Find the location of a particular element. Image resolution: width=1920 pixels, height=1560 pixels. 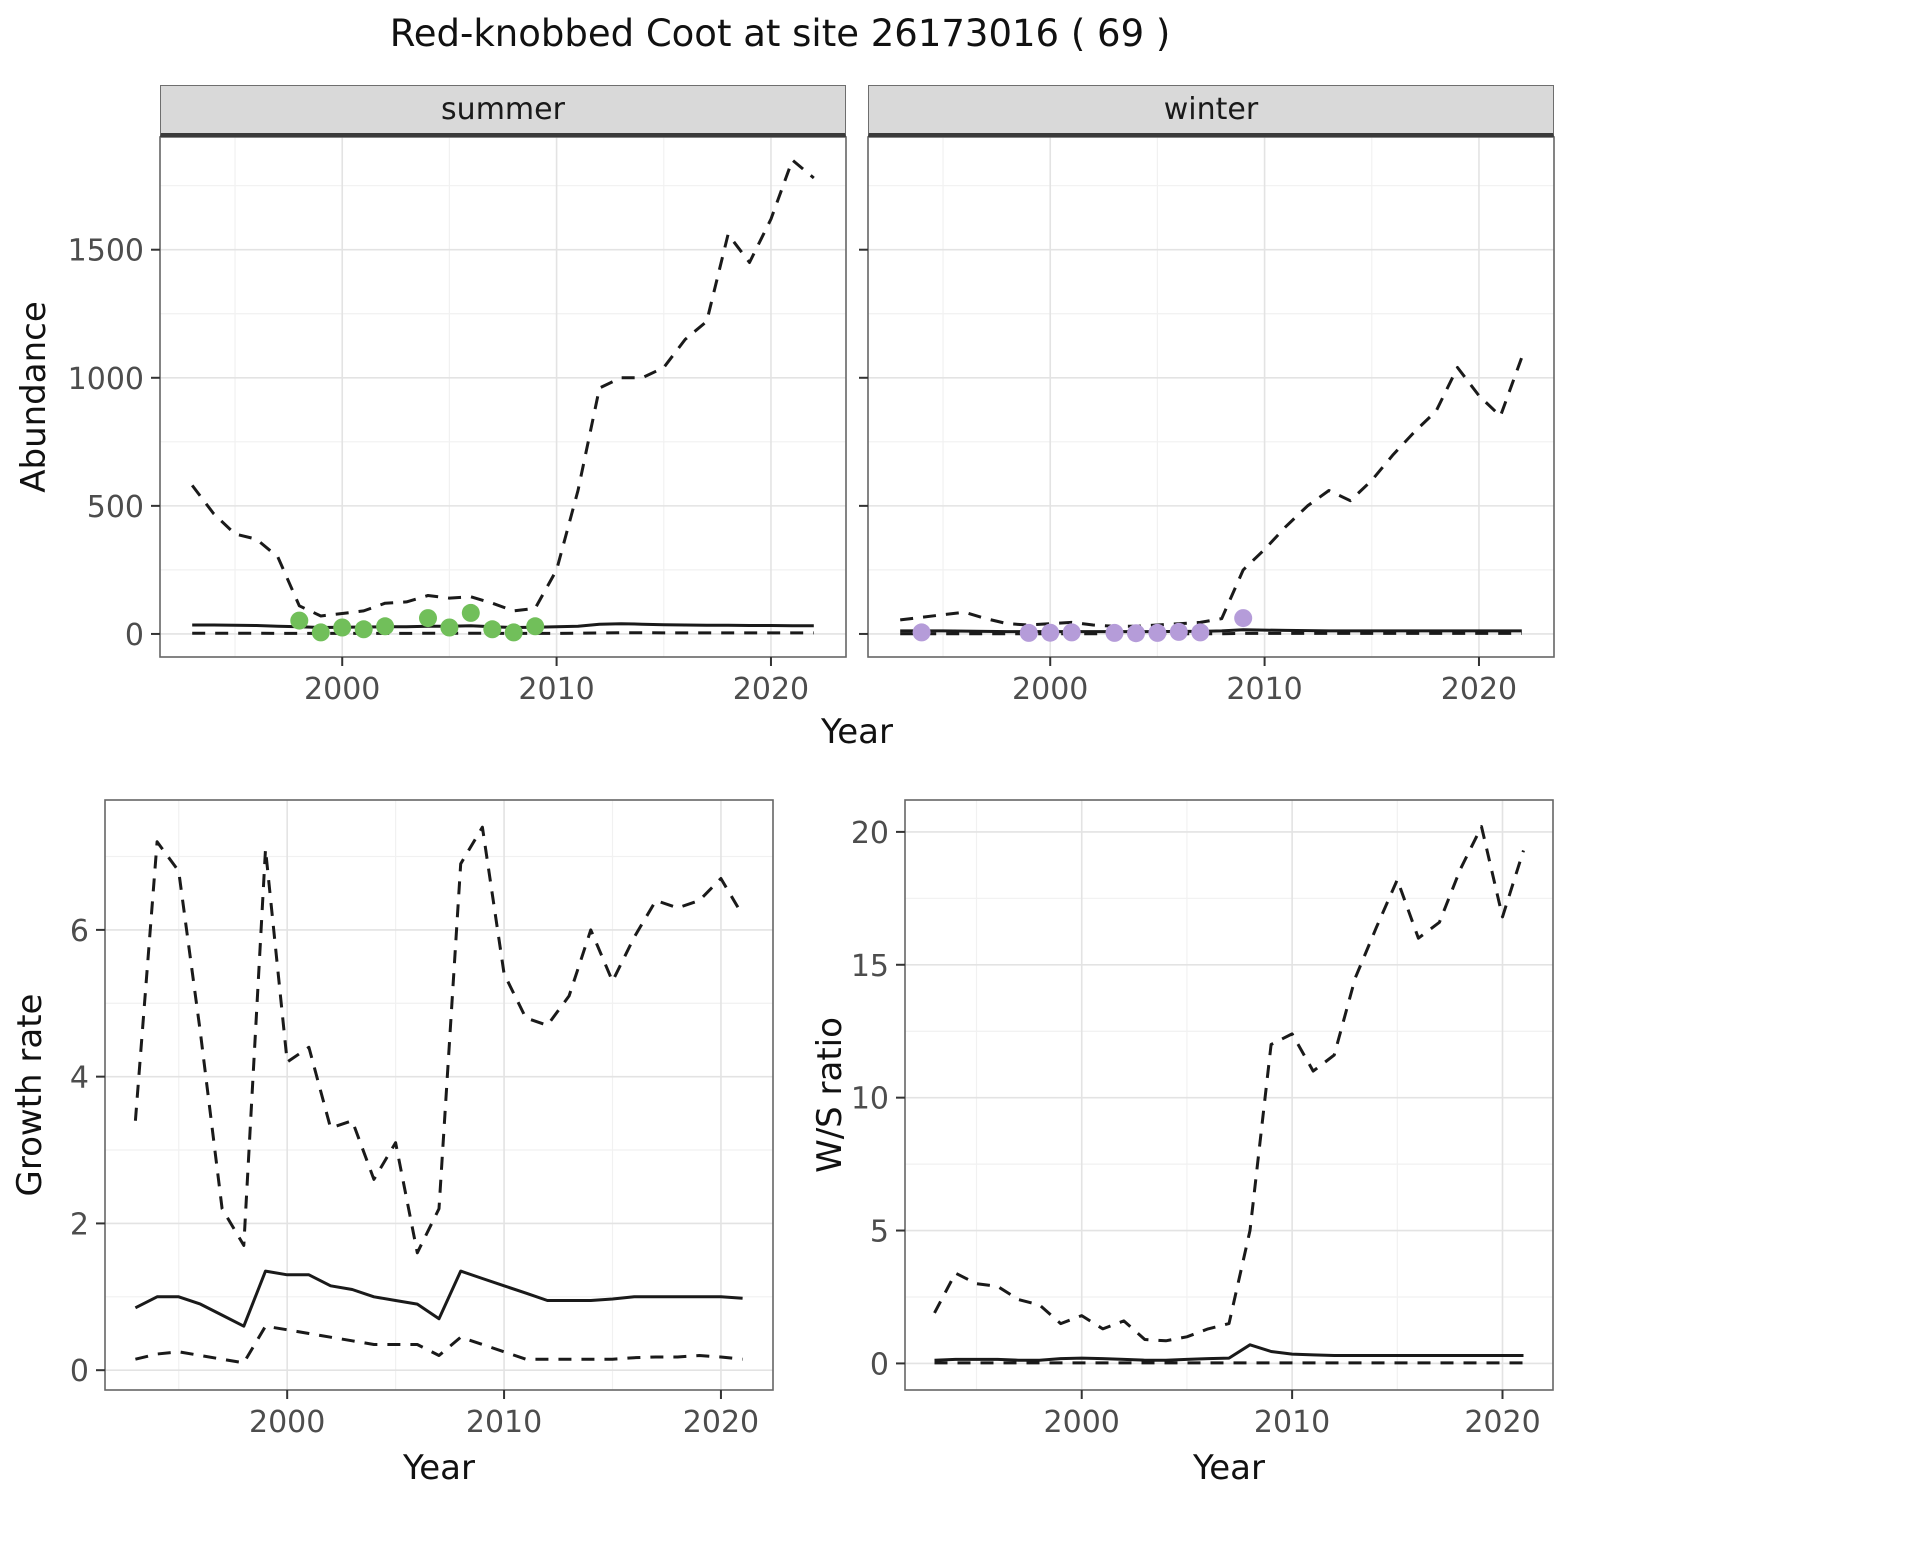

y-axis-title-abundance: Abundance is located at coordinates (34, 397).